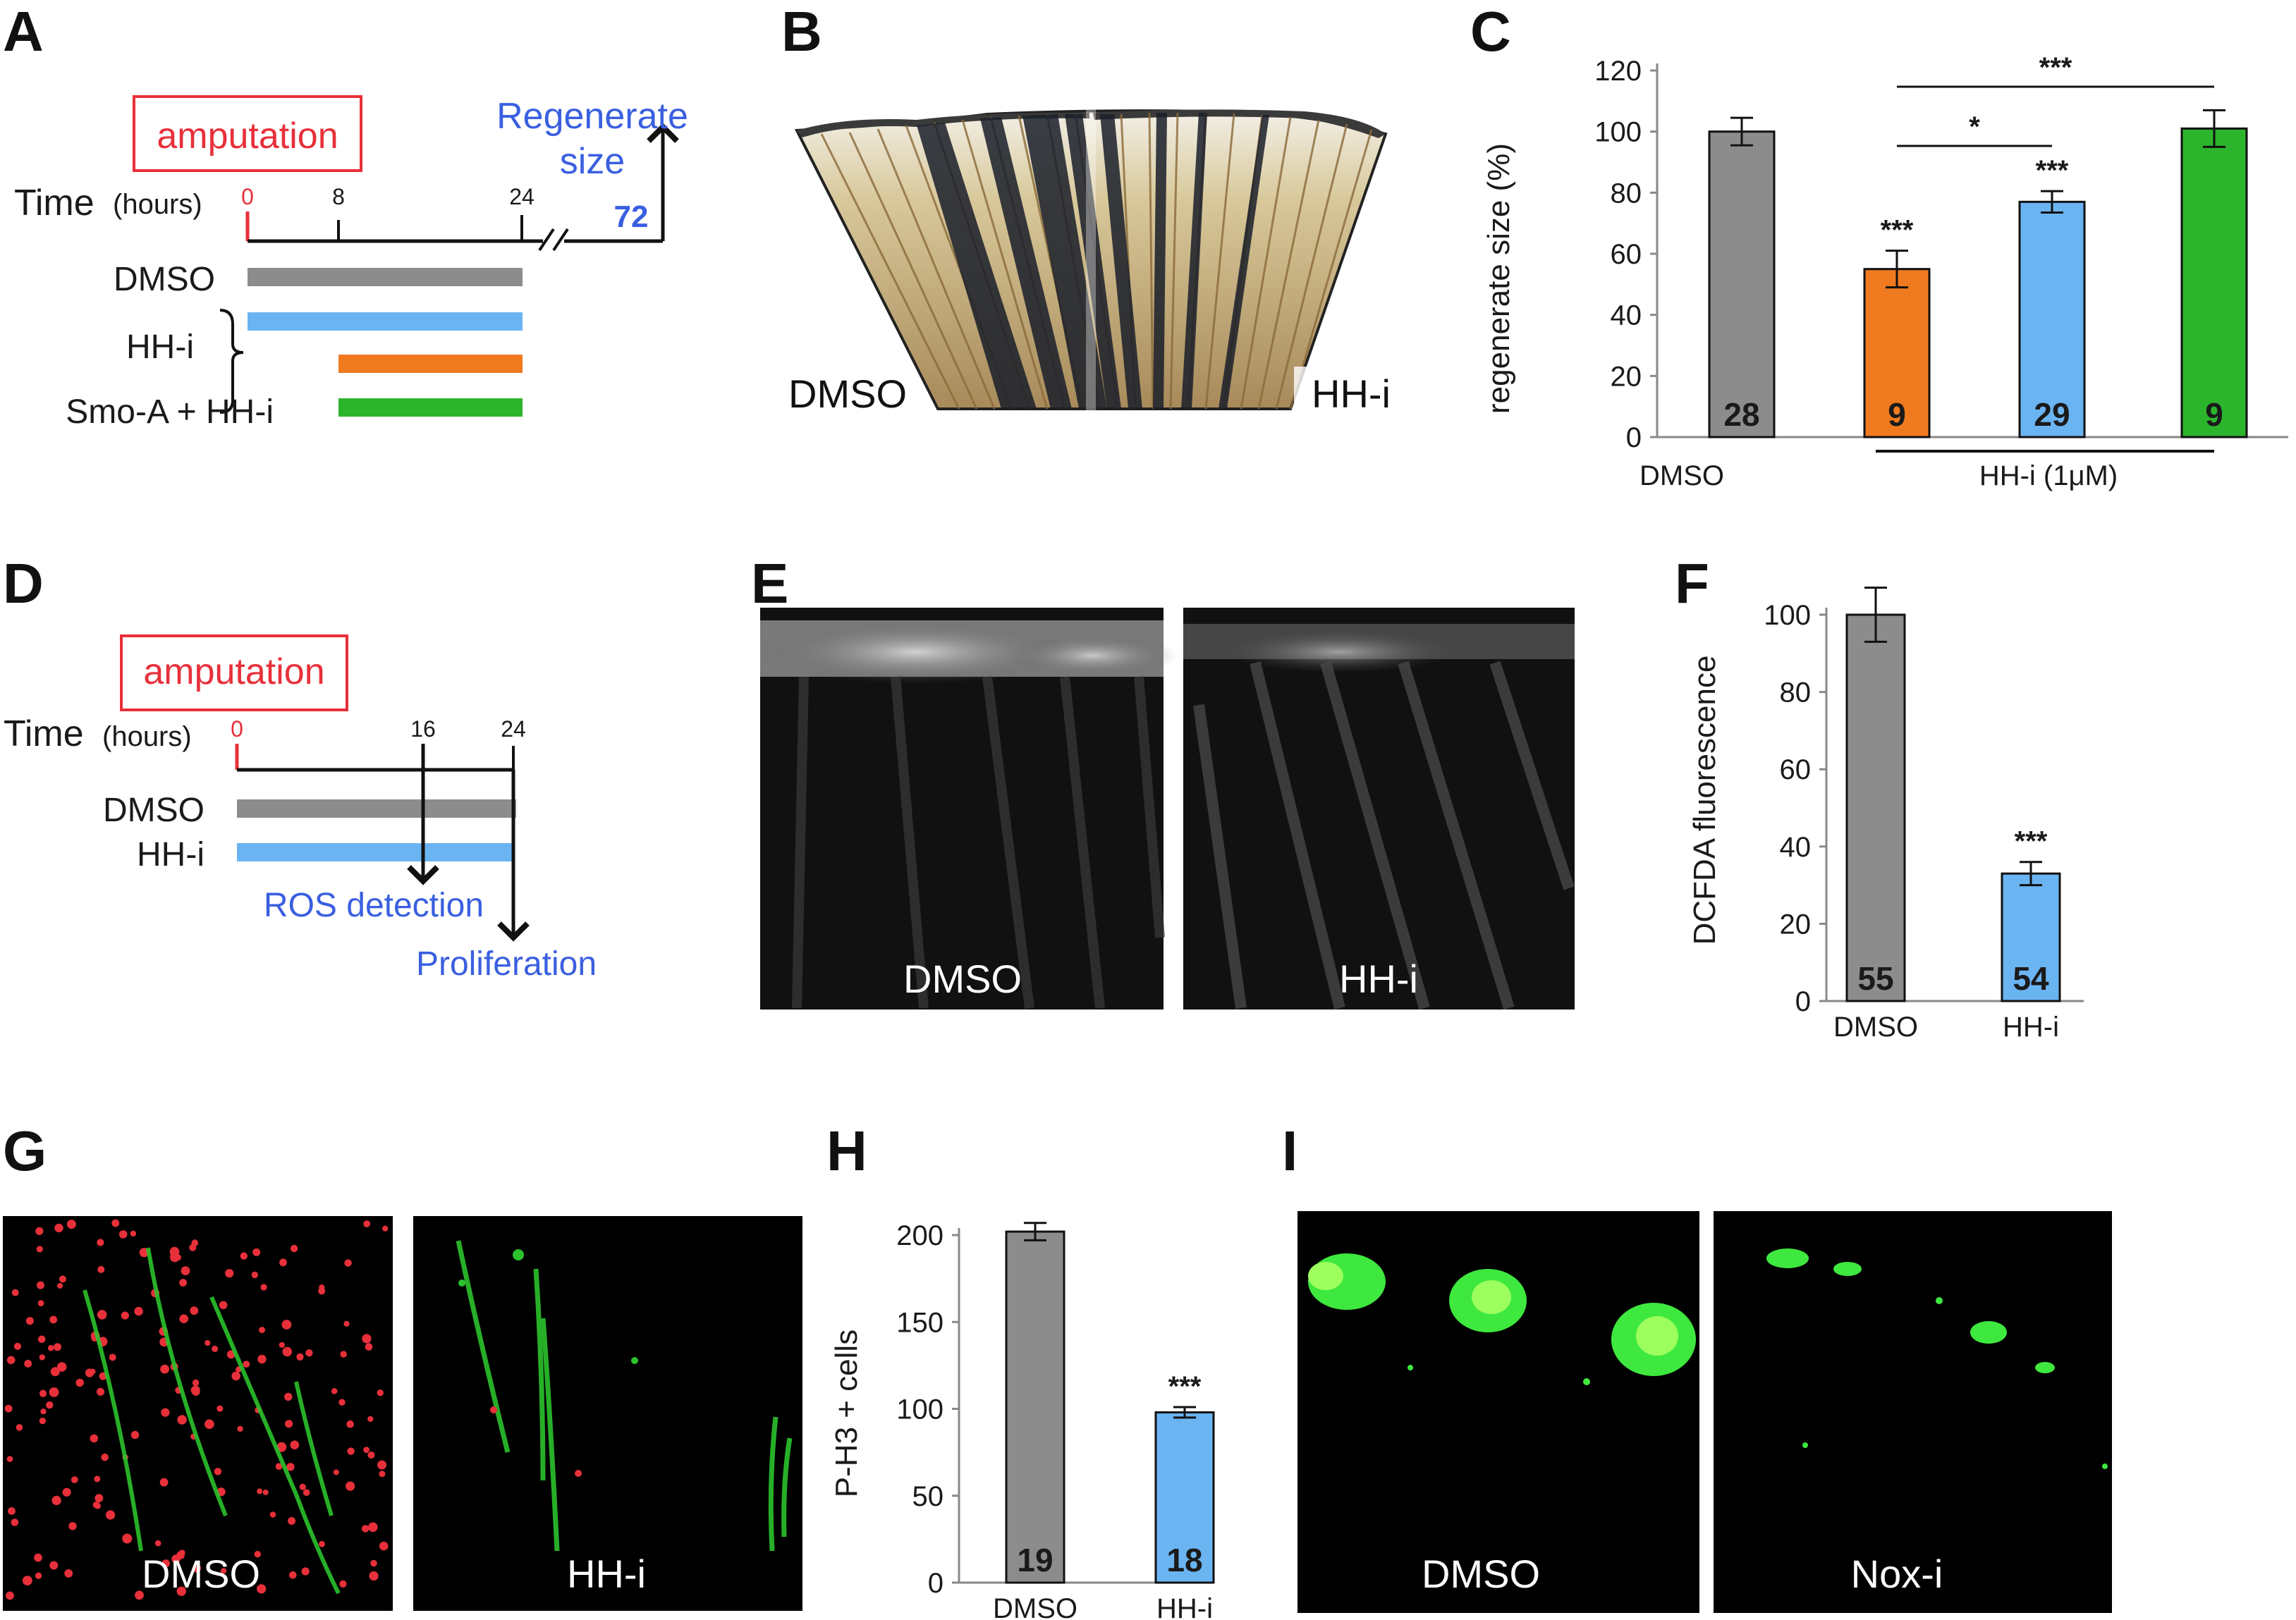 This screenshot has height=1620, width=2296. What do you see at coordinates (1035, 1606) in the screenshot?
I see `h-cat-0: DMSO` at bounding box center [1035, 1606].